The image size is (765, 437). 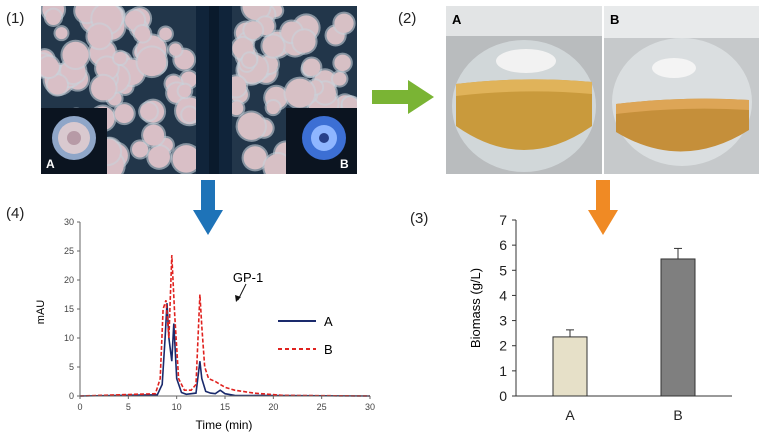 What do you see at coordinates (503, 295) in the screenshot?
I see `bar-y-tick-label: 4` at bounding box center [503, 295].